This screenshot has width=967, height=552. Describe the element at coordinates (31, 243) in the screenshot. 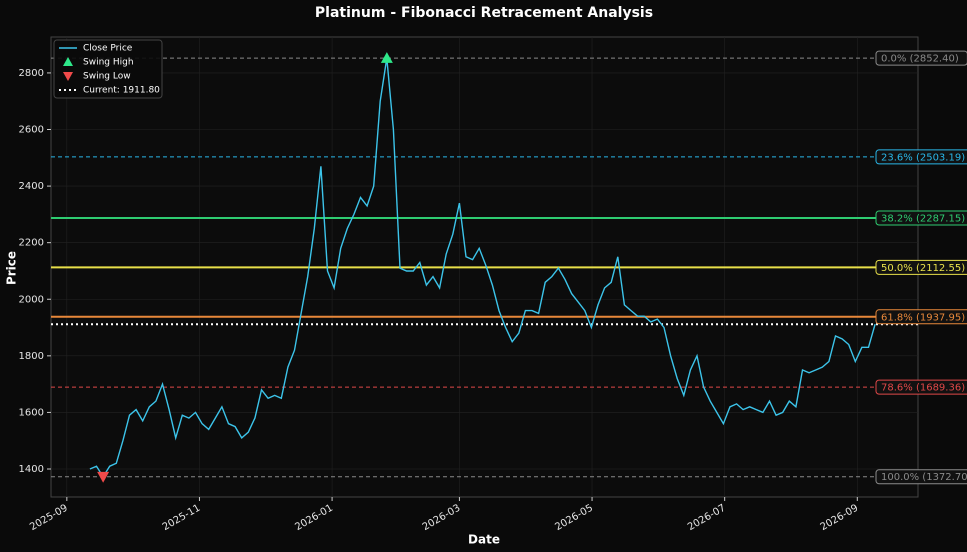

I see `y-tick-label: 2200` at that location.